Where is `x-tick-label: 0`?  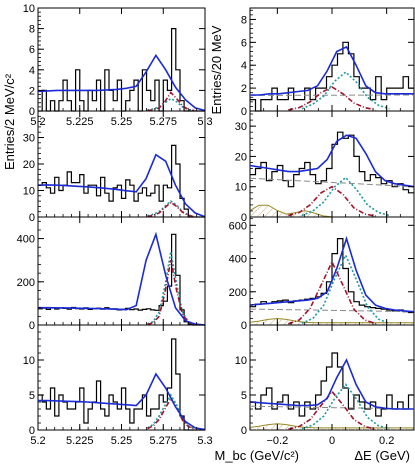 x-tick-label: 0 is located at coordinates (332, 441).